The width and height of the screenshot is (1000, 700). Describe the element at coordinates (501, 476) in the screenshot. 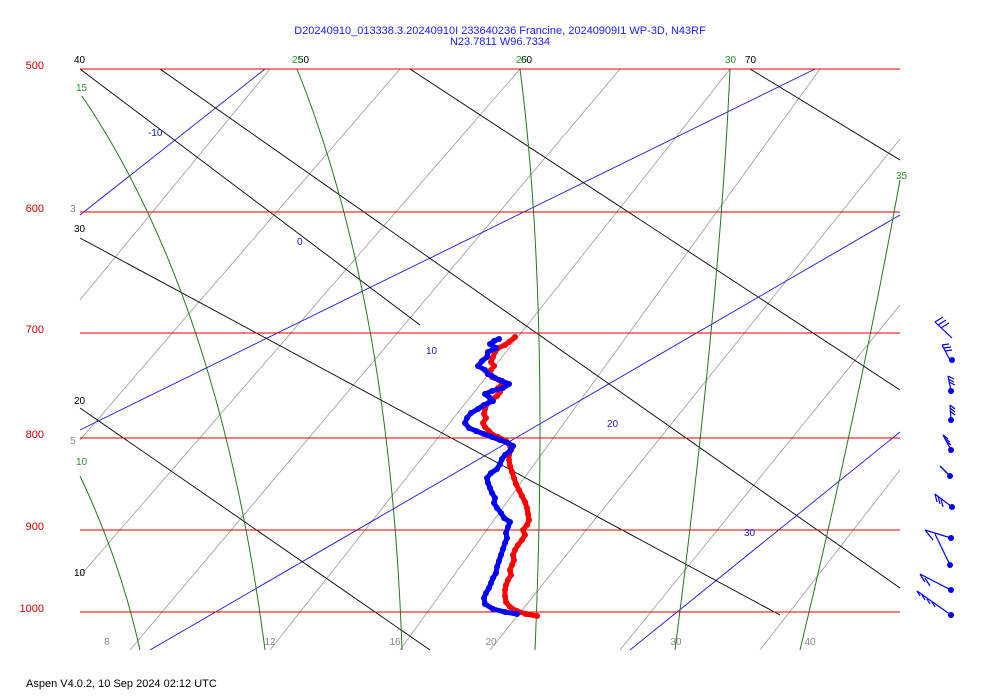

I see `sounding-traces` at that location.